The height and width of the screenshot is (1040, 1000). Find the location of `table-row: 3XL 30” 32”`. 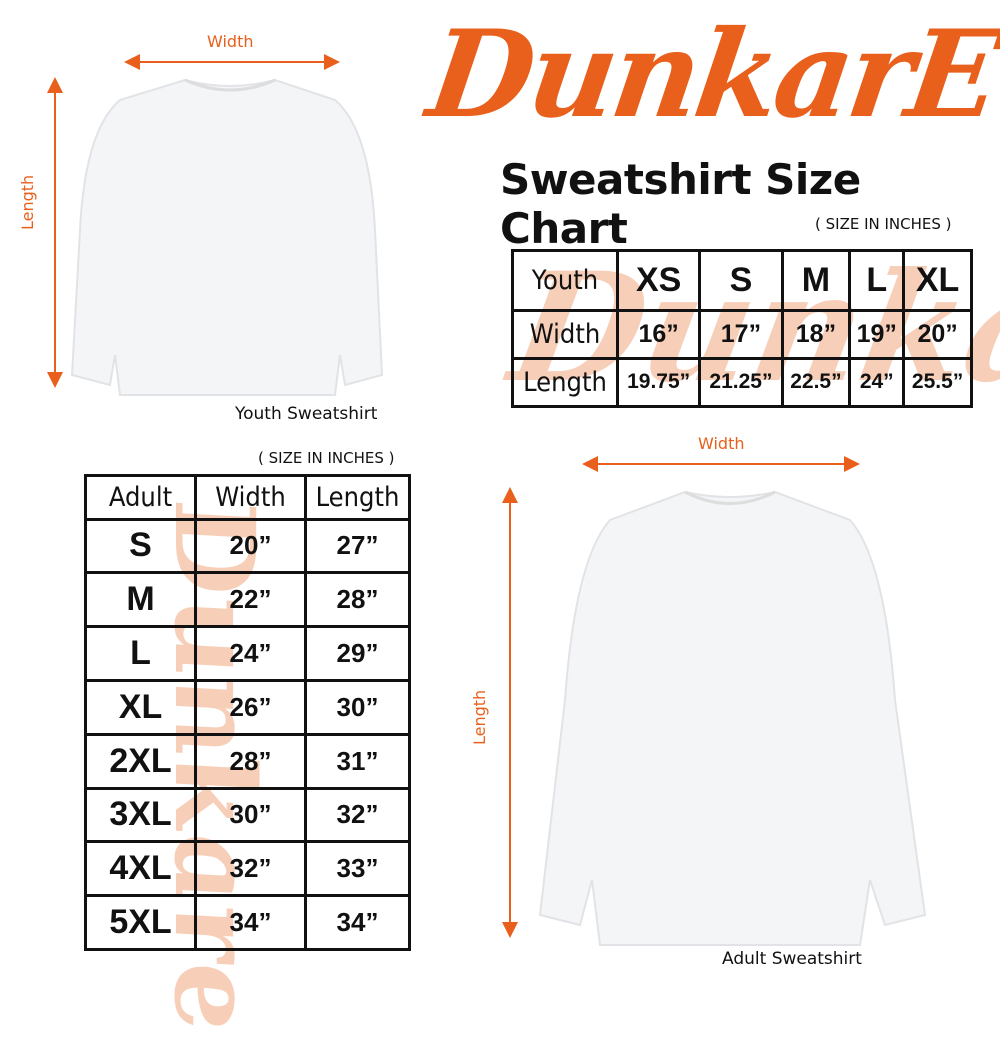

table-row: 3XL 30” 32” is located at coordinates (247, 815).